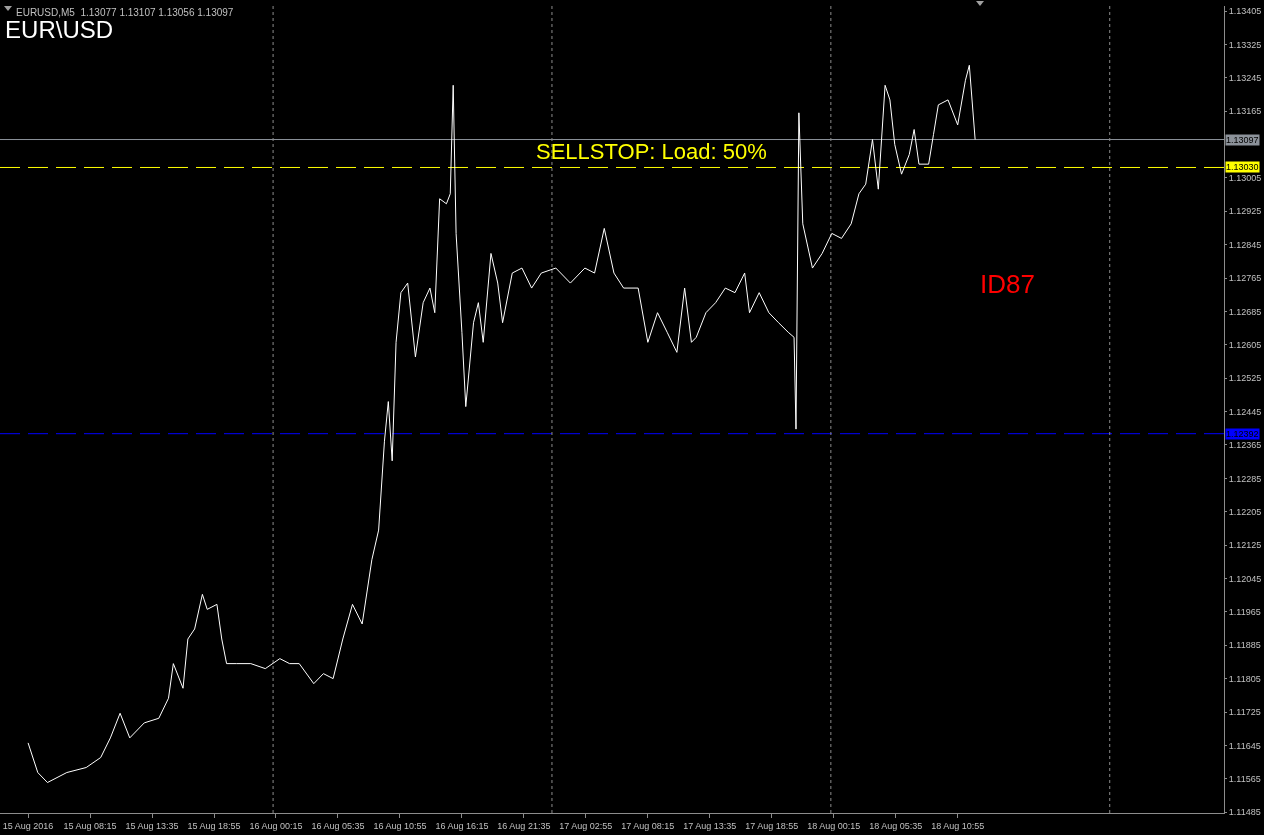 Image resolution: width=1264 pixels, height=835 pixels. What do you see at coordinates (214, 825) in the screenshot?
I see `x-tick-label: 15 Aug 18:55` at bounding box center [214, 825].